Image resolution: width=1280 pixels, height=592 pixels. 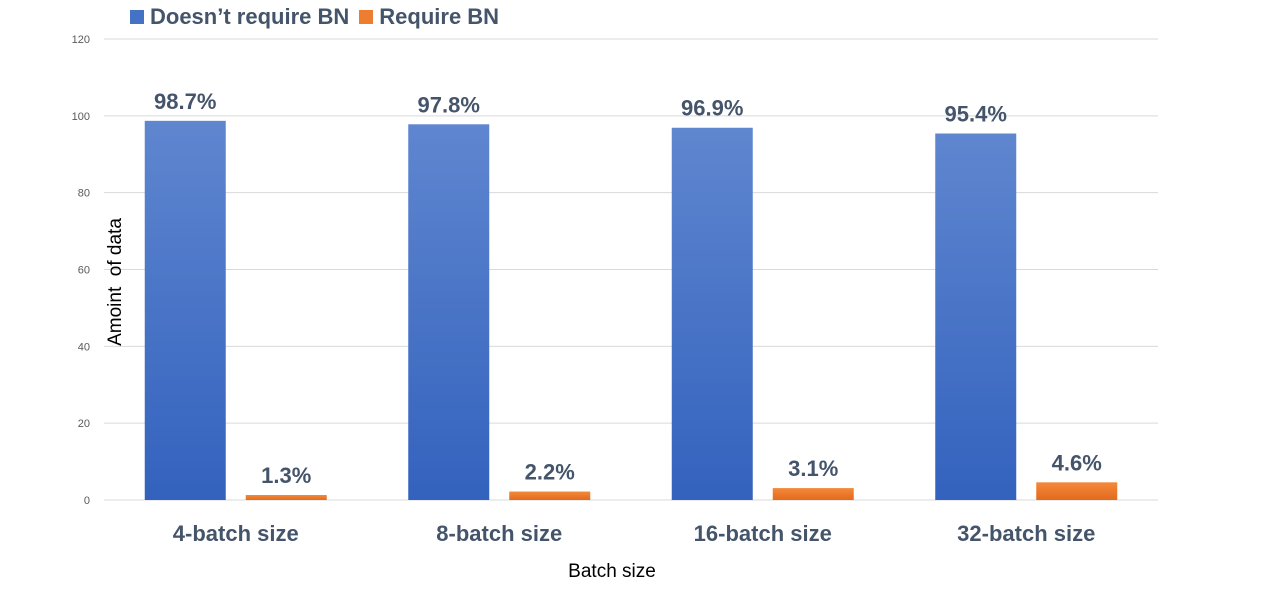 I want to click on legend: Doesn’t require BN Require BN, so click(x=314, y=17).